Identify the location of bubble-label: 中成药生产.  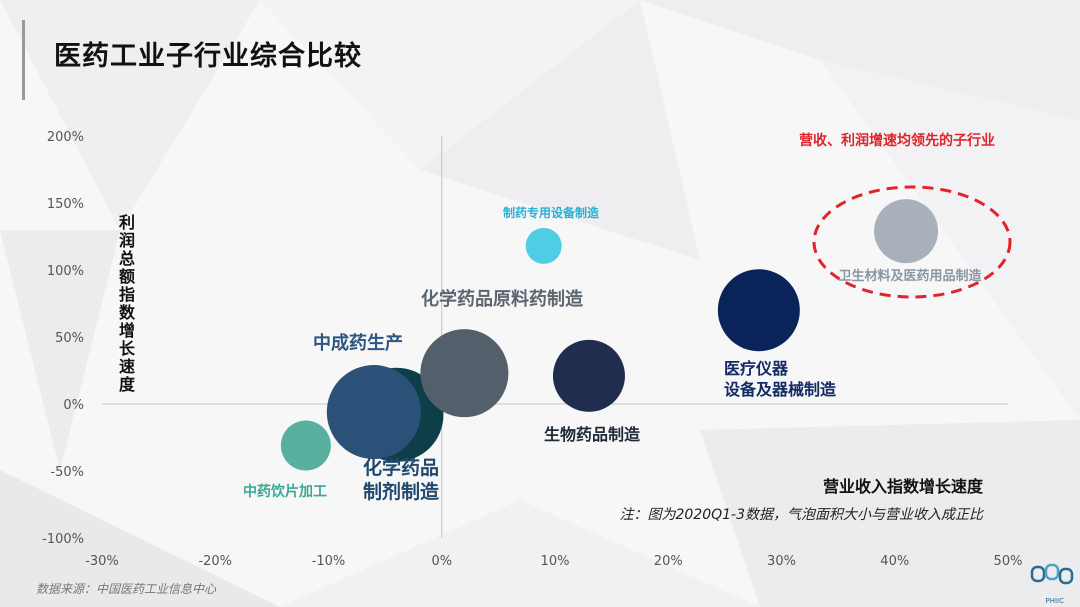
(358, 343).